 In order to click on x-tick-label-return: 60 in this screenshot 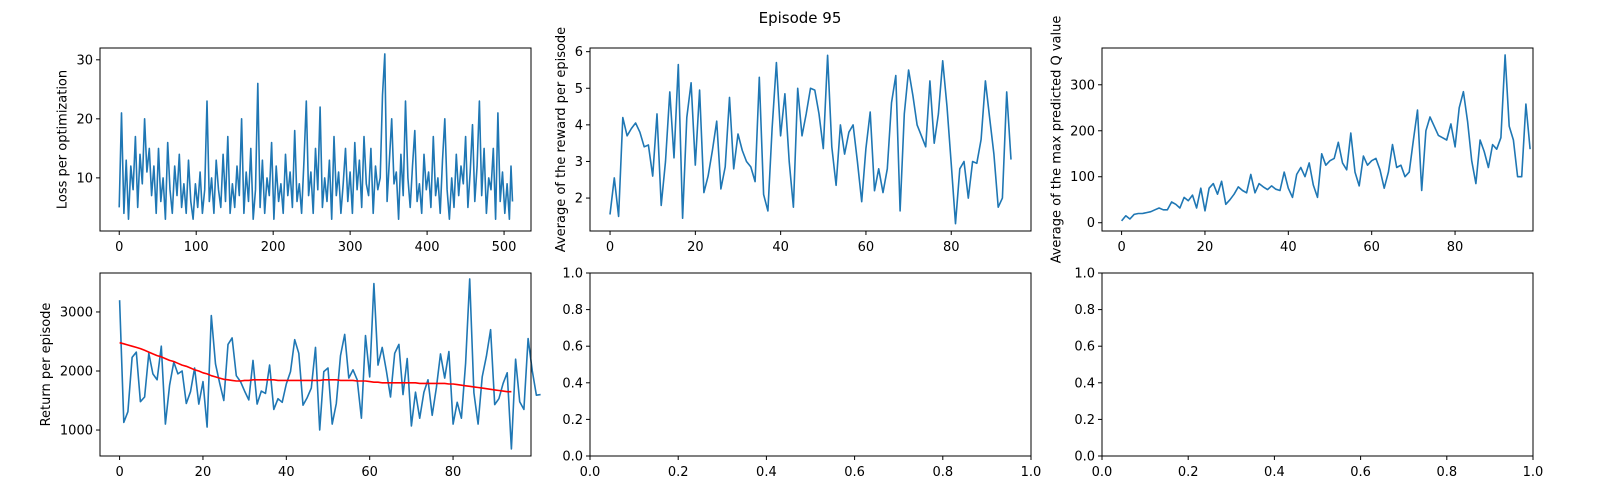, I will do `click(369, 472)`.